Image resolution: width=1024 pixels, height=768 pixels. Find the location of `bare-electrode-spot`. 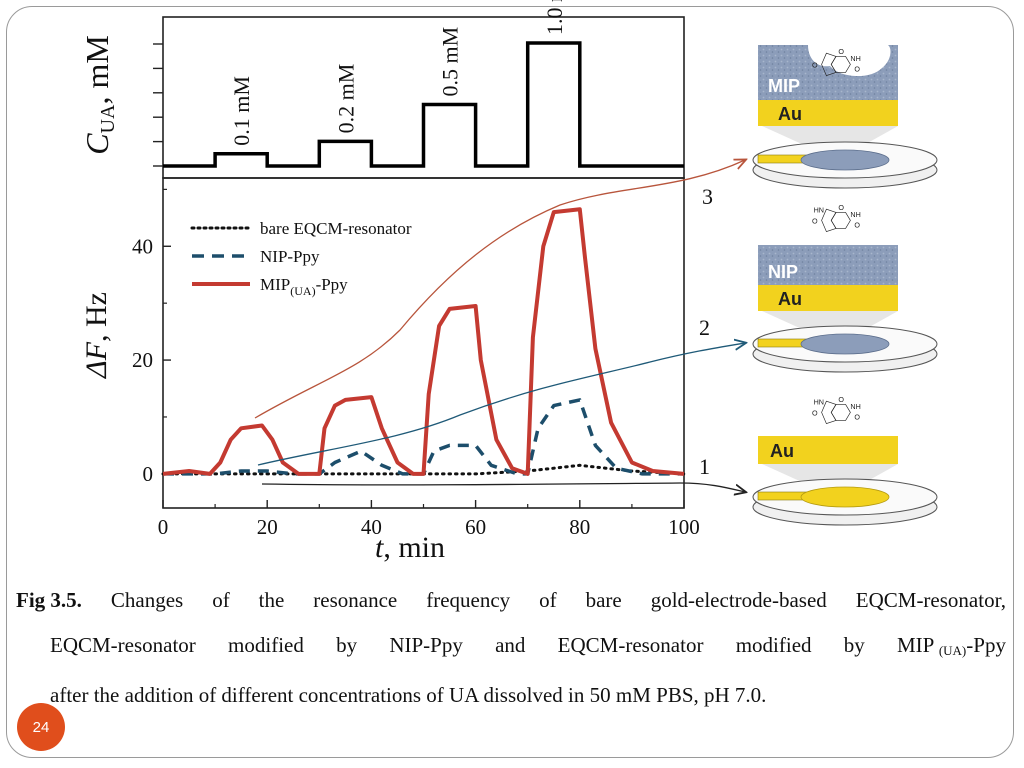

bare-electrode-spot is located at coordinates (845, 497).